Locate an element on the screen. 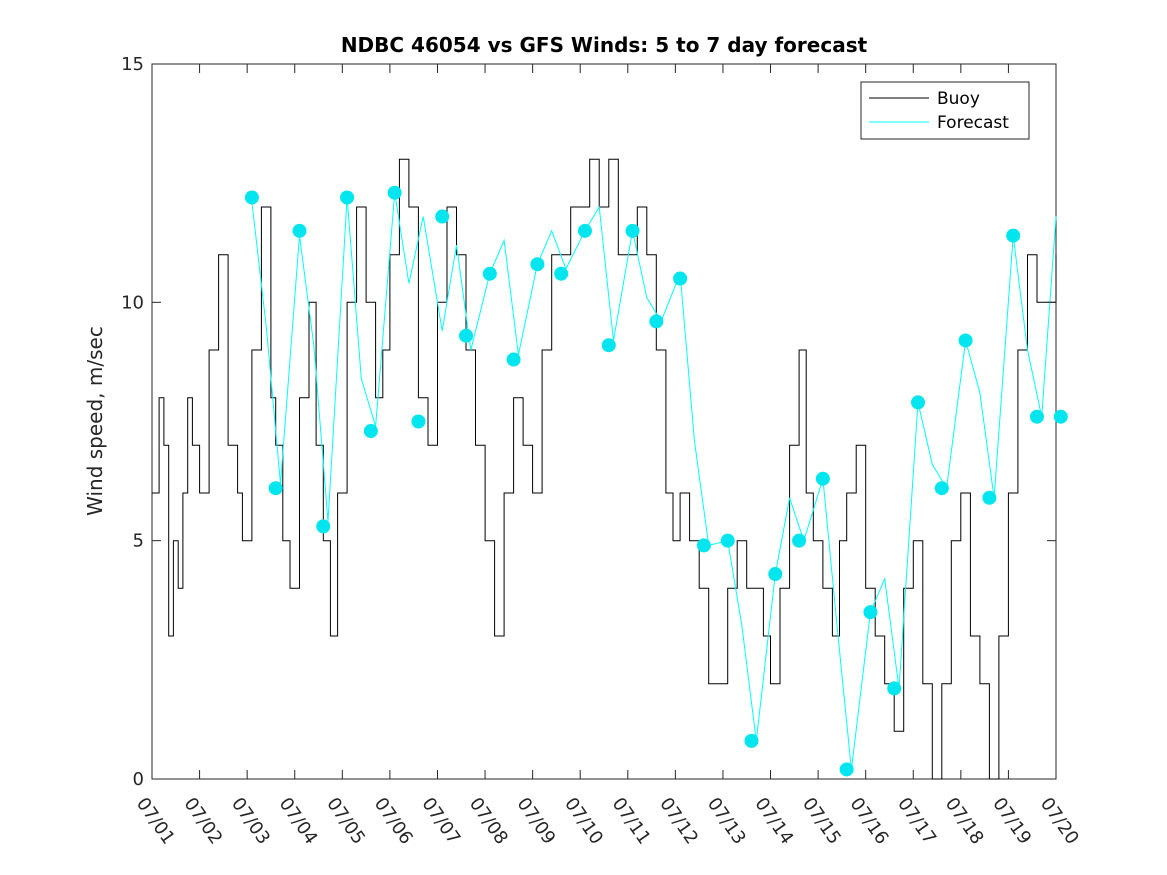  y-tick-label: 0 is located at coordinates (138, 779).